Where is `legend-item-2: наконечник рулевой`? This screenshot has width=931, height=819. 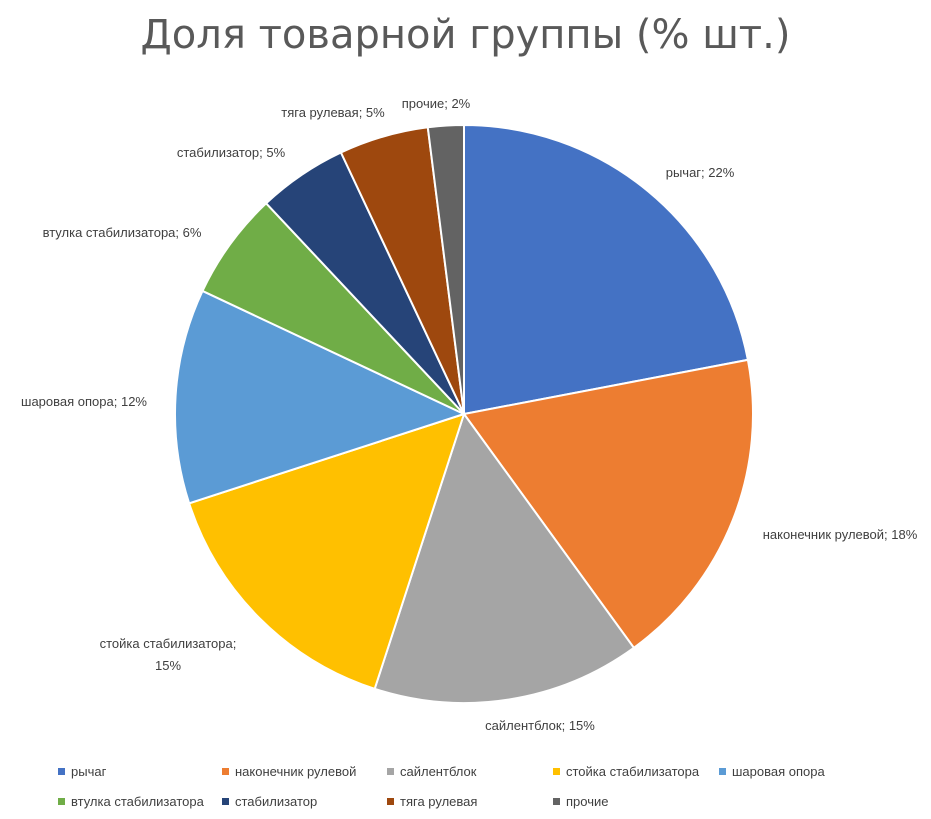 legend-item-2: наконечник рулевой is located at coordinates (289, 771).